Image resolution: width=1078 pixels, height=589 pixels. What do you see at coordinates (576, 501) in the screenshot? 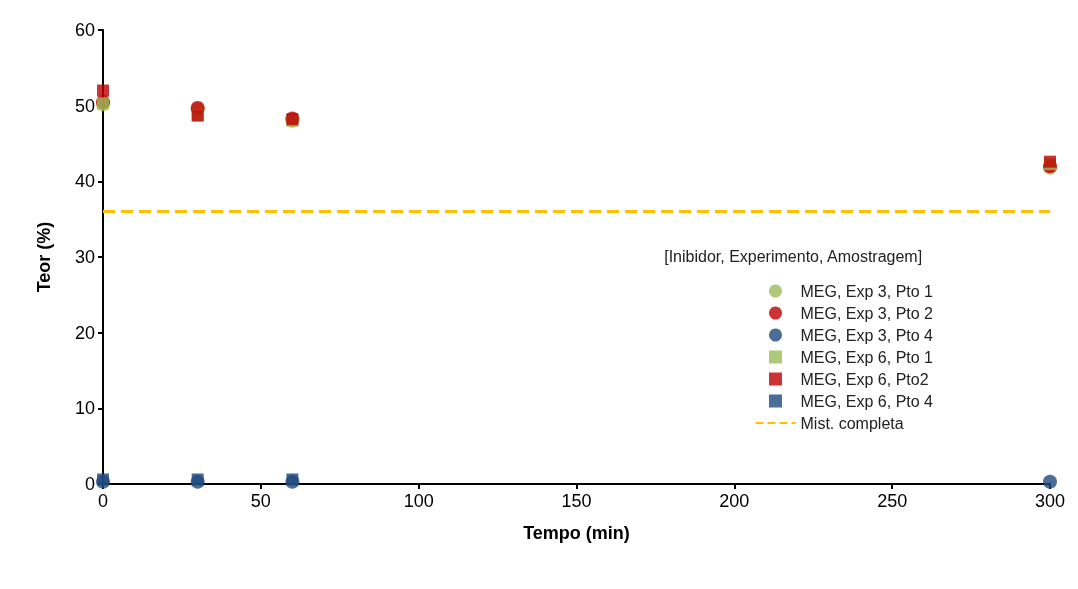
I see `x-tick-label: 150` at bounding box center [576, 501].